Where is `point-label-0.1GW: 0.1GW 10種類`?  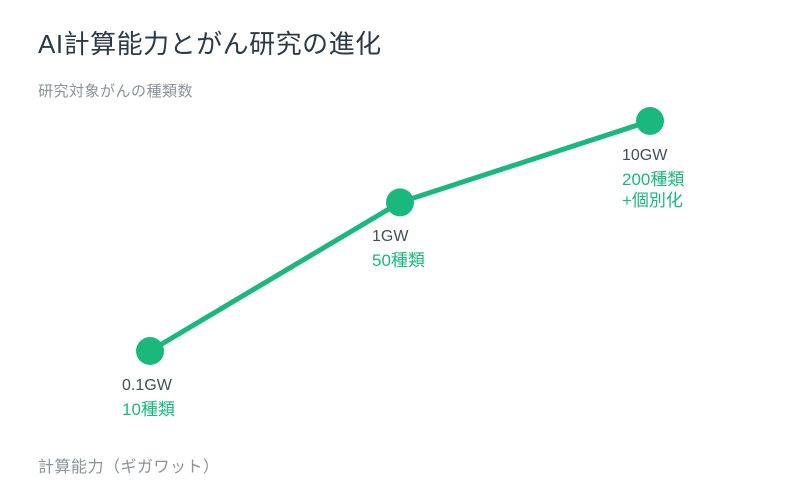
point-label-0.1GW: 0.1GW 10種類 is located at coordinates (148, 397).